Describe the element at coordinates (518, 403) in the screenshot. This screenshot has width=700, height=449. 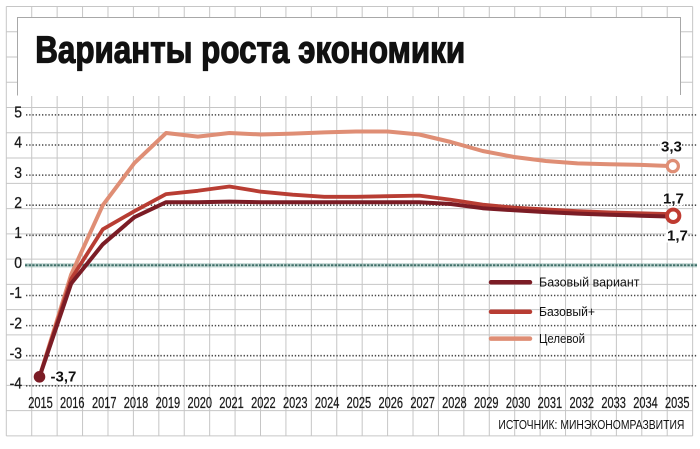
I see `svg-text: 2030` at that location.